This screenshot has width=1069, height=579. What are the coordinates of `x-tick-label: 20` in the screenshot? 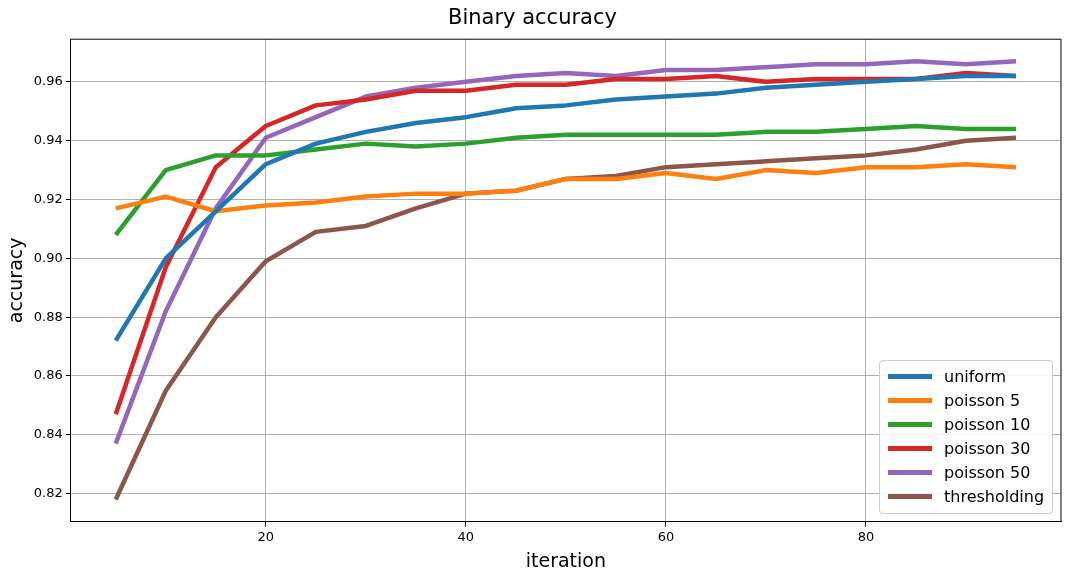 It's located at (266, 536).